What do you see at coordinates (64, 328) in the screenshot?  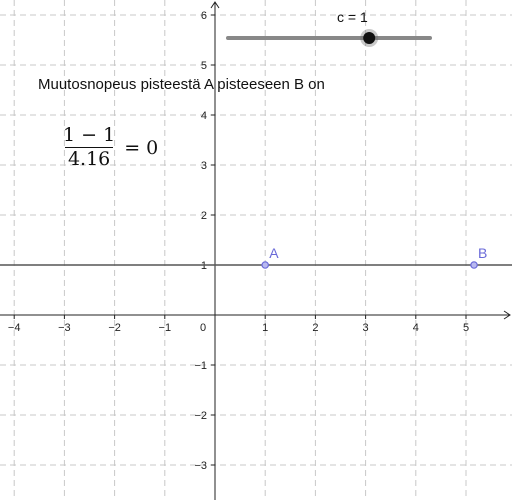 I see `x-tick-label: −3` at bounding box center [64, 328].